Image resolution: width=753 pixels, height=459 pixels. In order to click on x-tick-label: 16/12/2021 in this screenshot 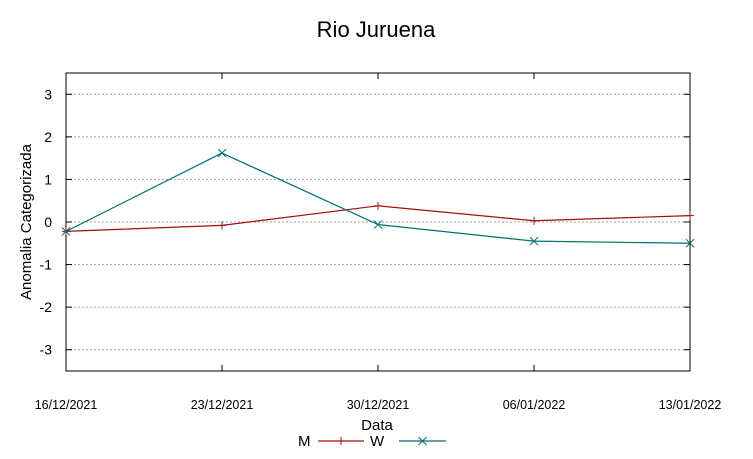, I will do `click(66, 405)`.